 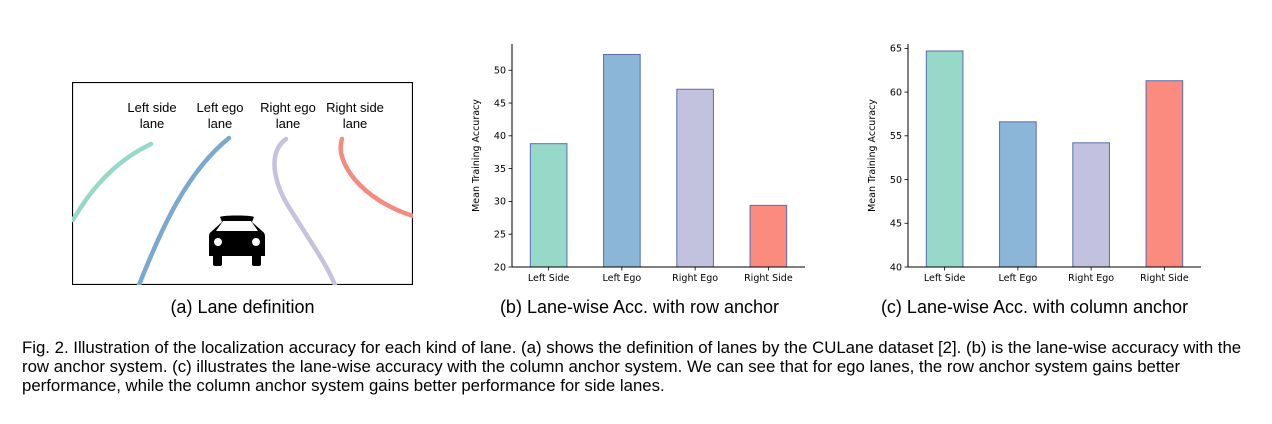 What do you see at coordinates (152, 115) in the screenshot?
I see `lane-label-left-side: Left side lane` at bounding box center [152, 115].